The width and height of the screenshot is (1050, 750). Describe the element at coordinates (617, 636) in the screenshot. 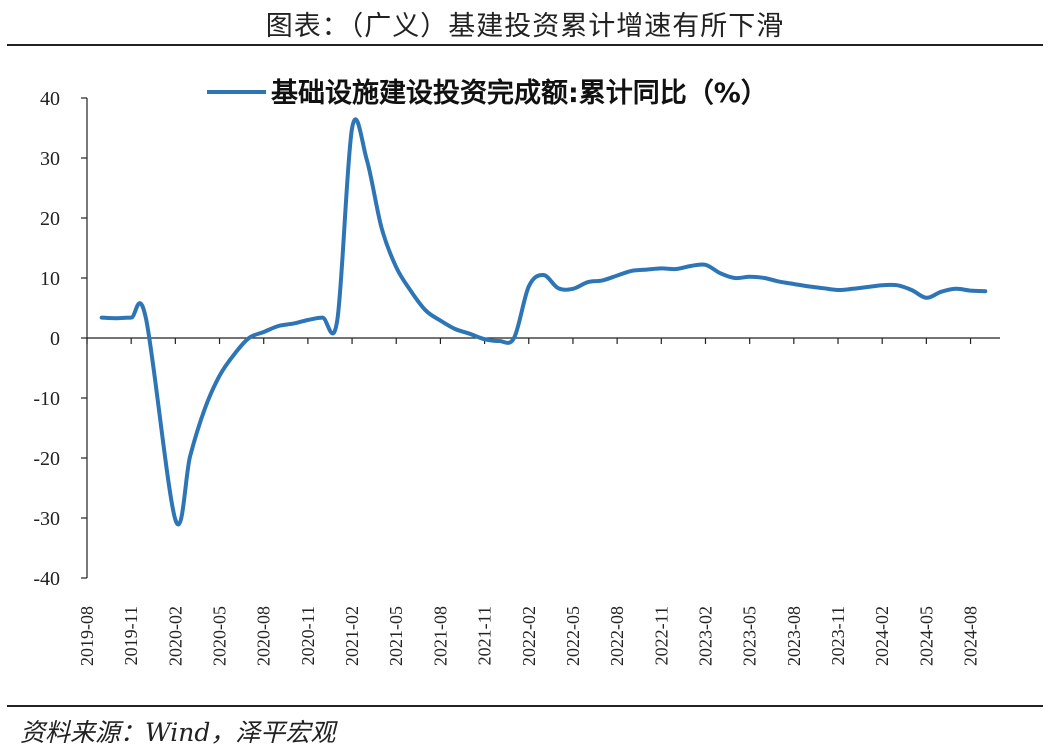

I see `x-tick-label: 2022-08` at that location.